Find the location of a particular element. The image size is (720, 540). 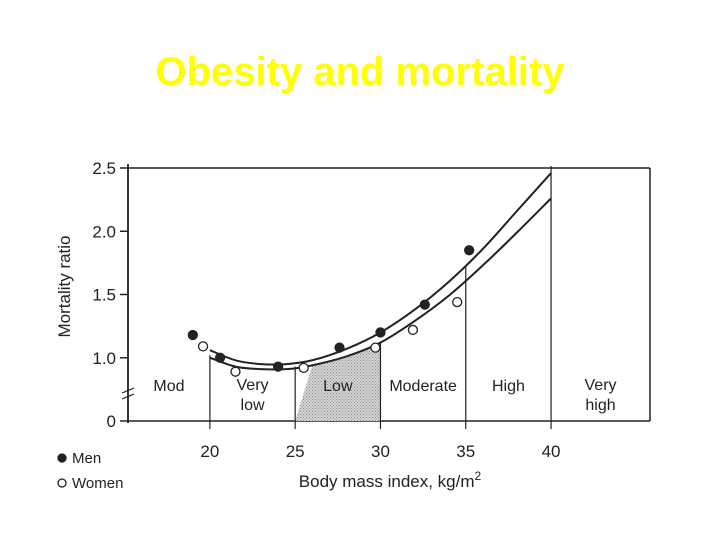

legend-label-men: Men is located at coordinates (86, 458).